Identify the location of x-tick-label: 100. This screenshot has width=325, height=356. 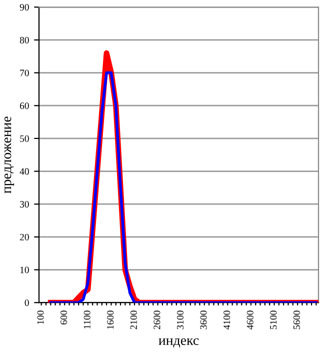
(40, 317).